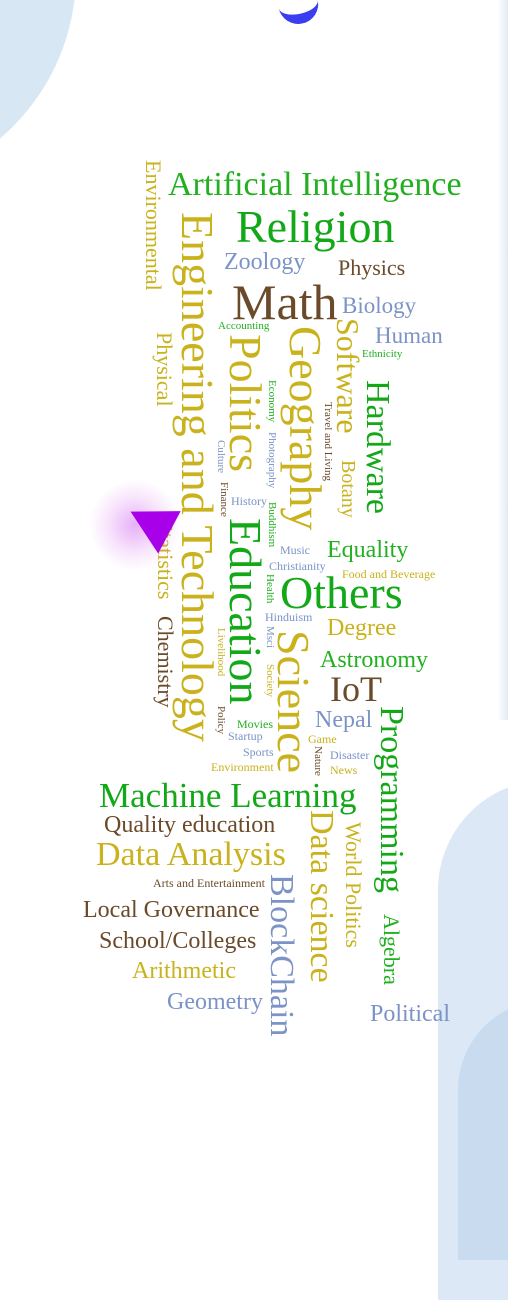 Image resolution: width=508 pixels, height=1300 pixels. What do you see at coordinates (164, 369) in the screenshot?
I see `word-physical: Physical` at bounding box center [164, 369].